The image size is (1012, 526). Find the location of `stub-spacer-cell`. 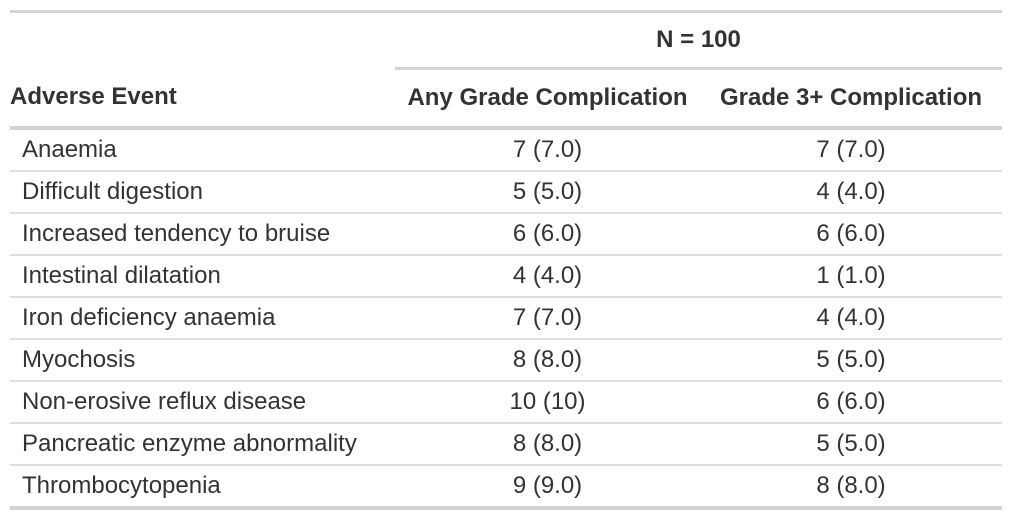

stub-spacer-cell is located at coordinates (202, 40).